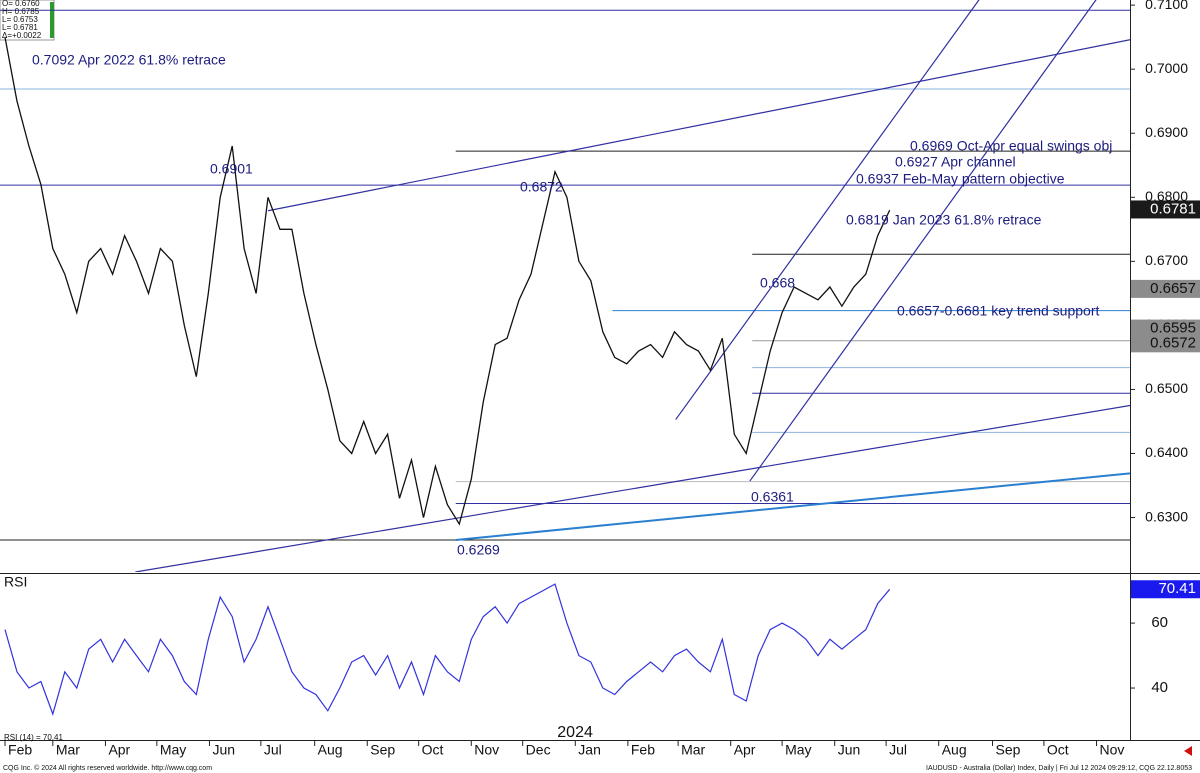 This screenshot has width=1200, height=773. Describe the element at coordinates (589, 750) in the screenshot. I see `x-tick-label: Jan` at that location.